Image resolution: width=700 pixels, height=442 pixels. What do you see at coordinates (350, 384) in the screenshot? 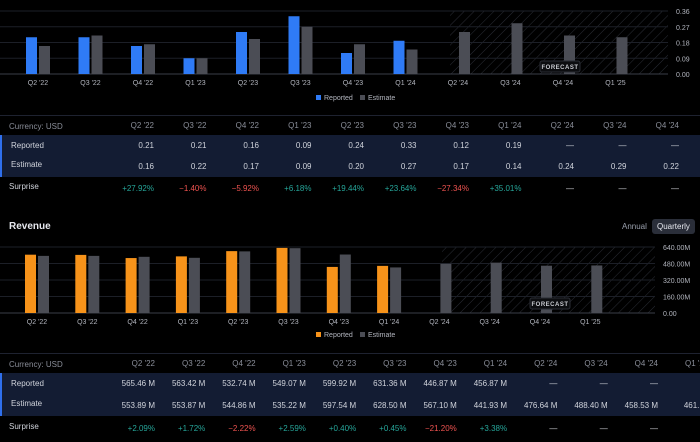
I see `revenue-row-reported: Reported` at bounding box center [350, 384].